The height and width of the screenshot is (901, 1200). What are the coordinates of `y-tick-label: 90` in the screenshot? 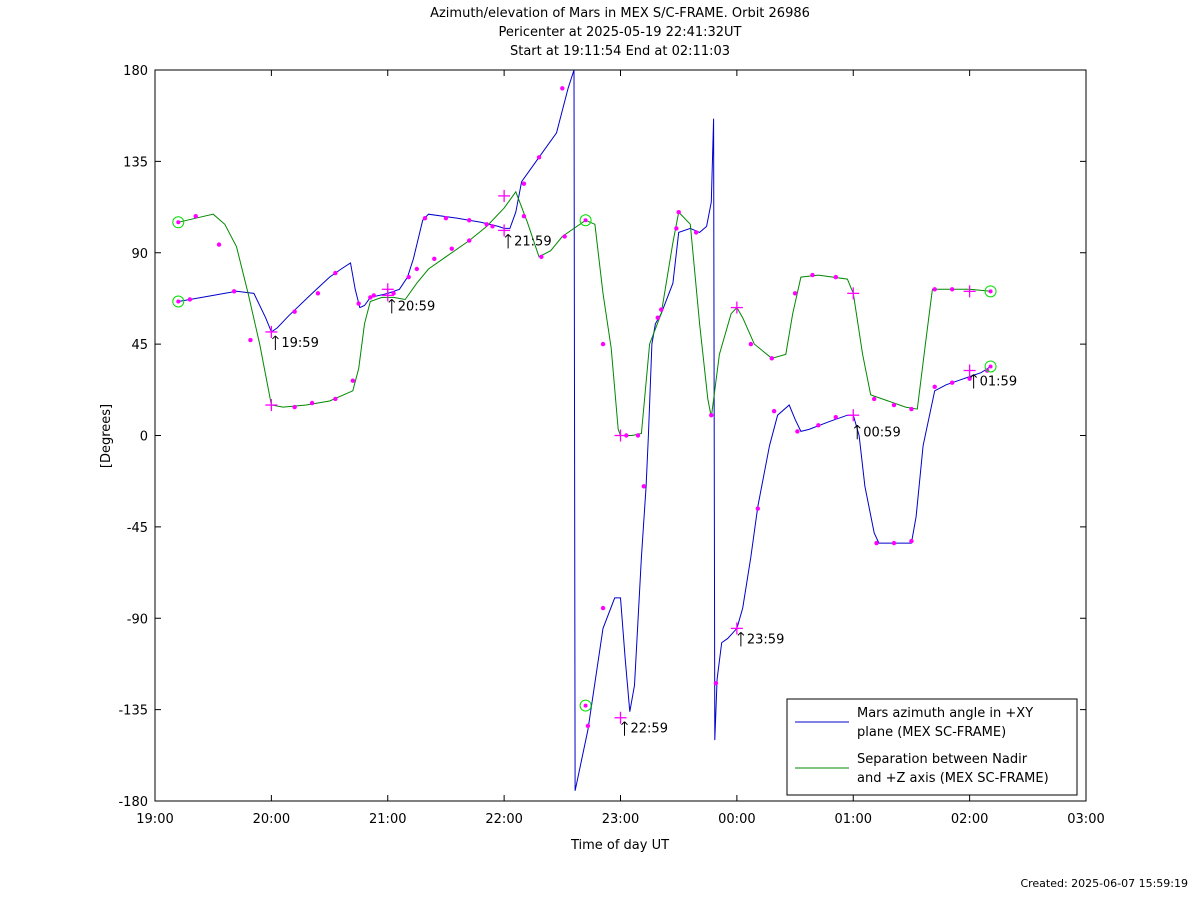 It's located at (139, 254).